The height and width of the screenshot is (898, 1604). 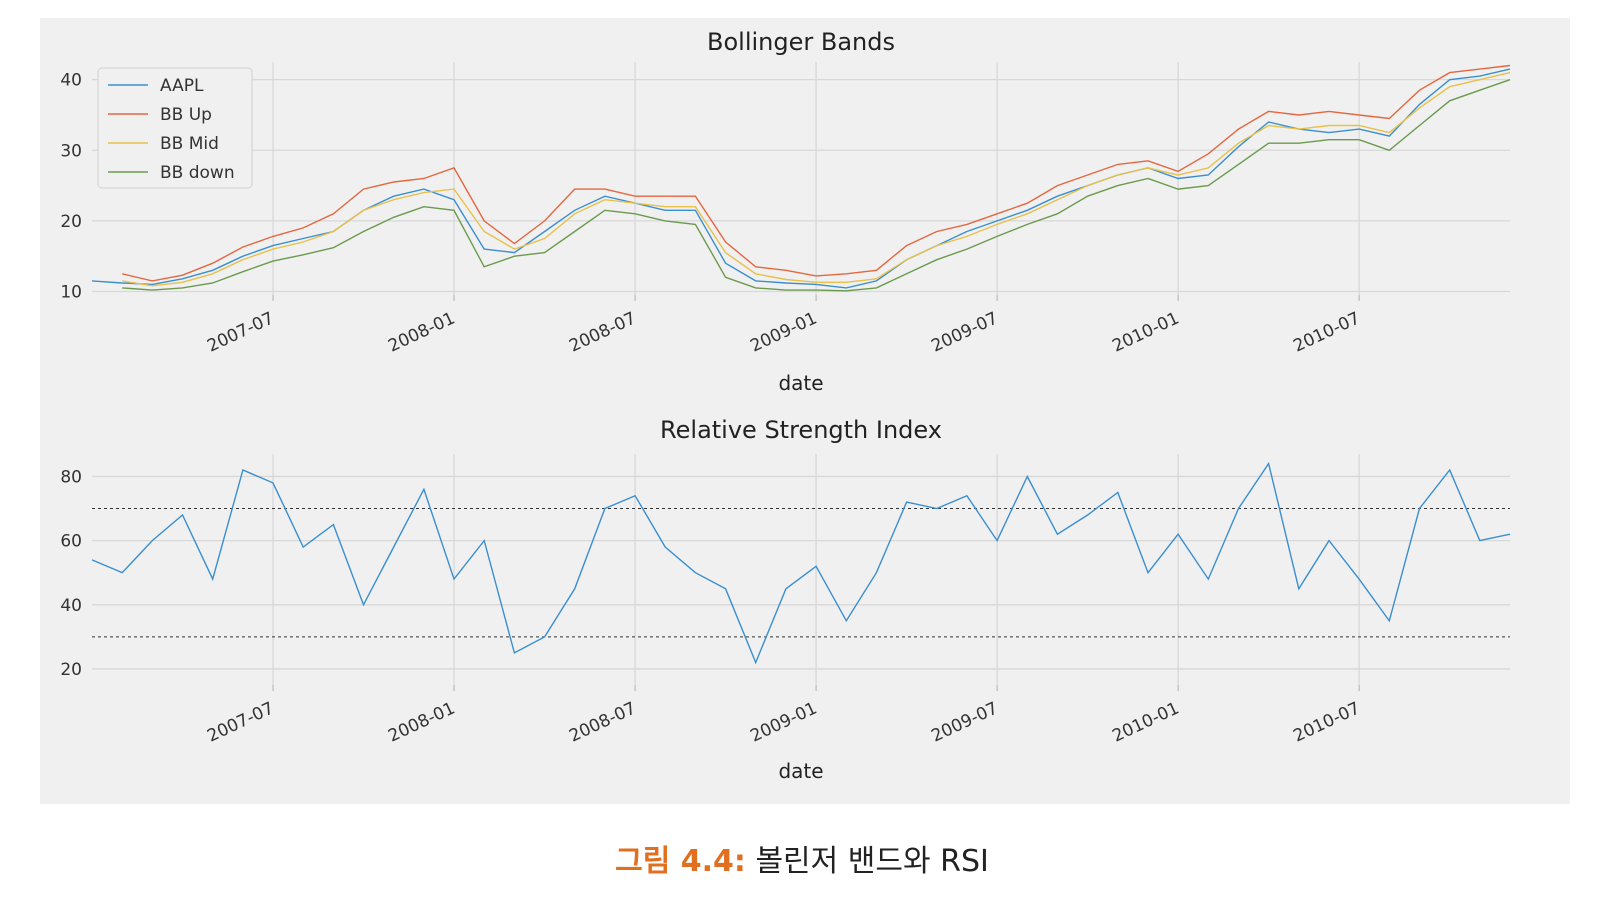 What do you see at coordinates (801, 42) in the screenshot?
I see `chart-title: Bollinger Bands` at bounding box center [801, 42].